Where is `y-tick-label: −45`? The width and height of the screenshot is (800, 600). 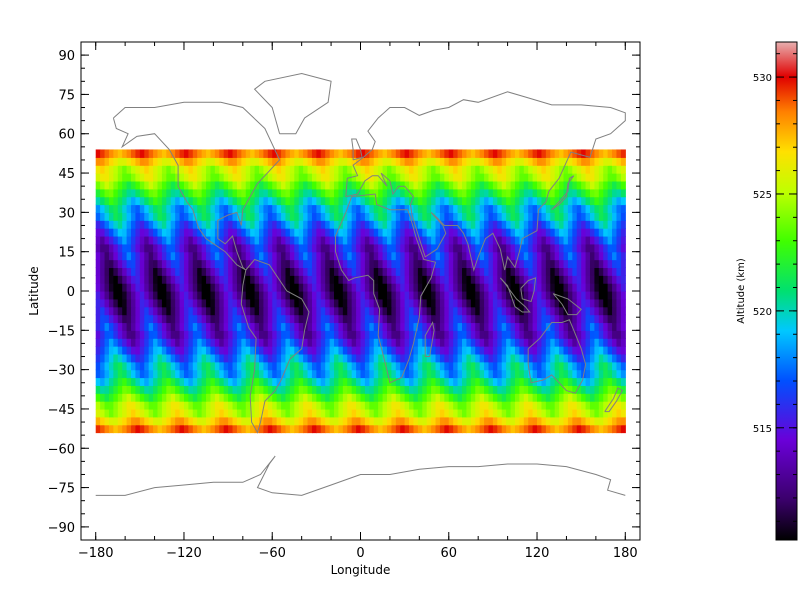 y-tick-label: −45 is located at coordinates (61, 410).